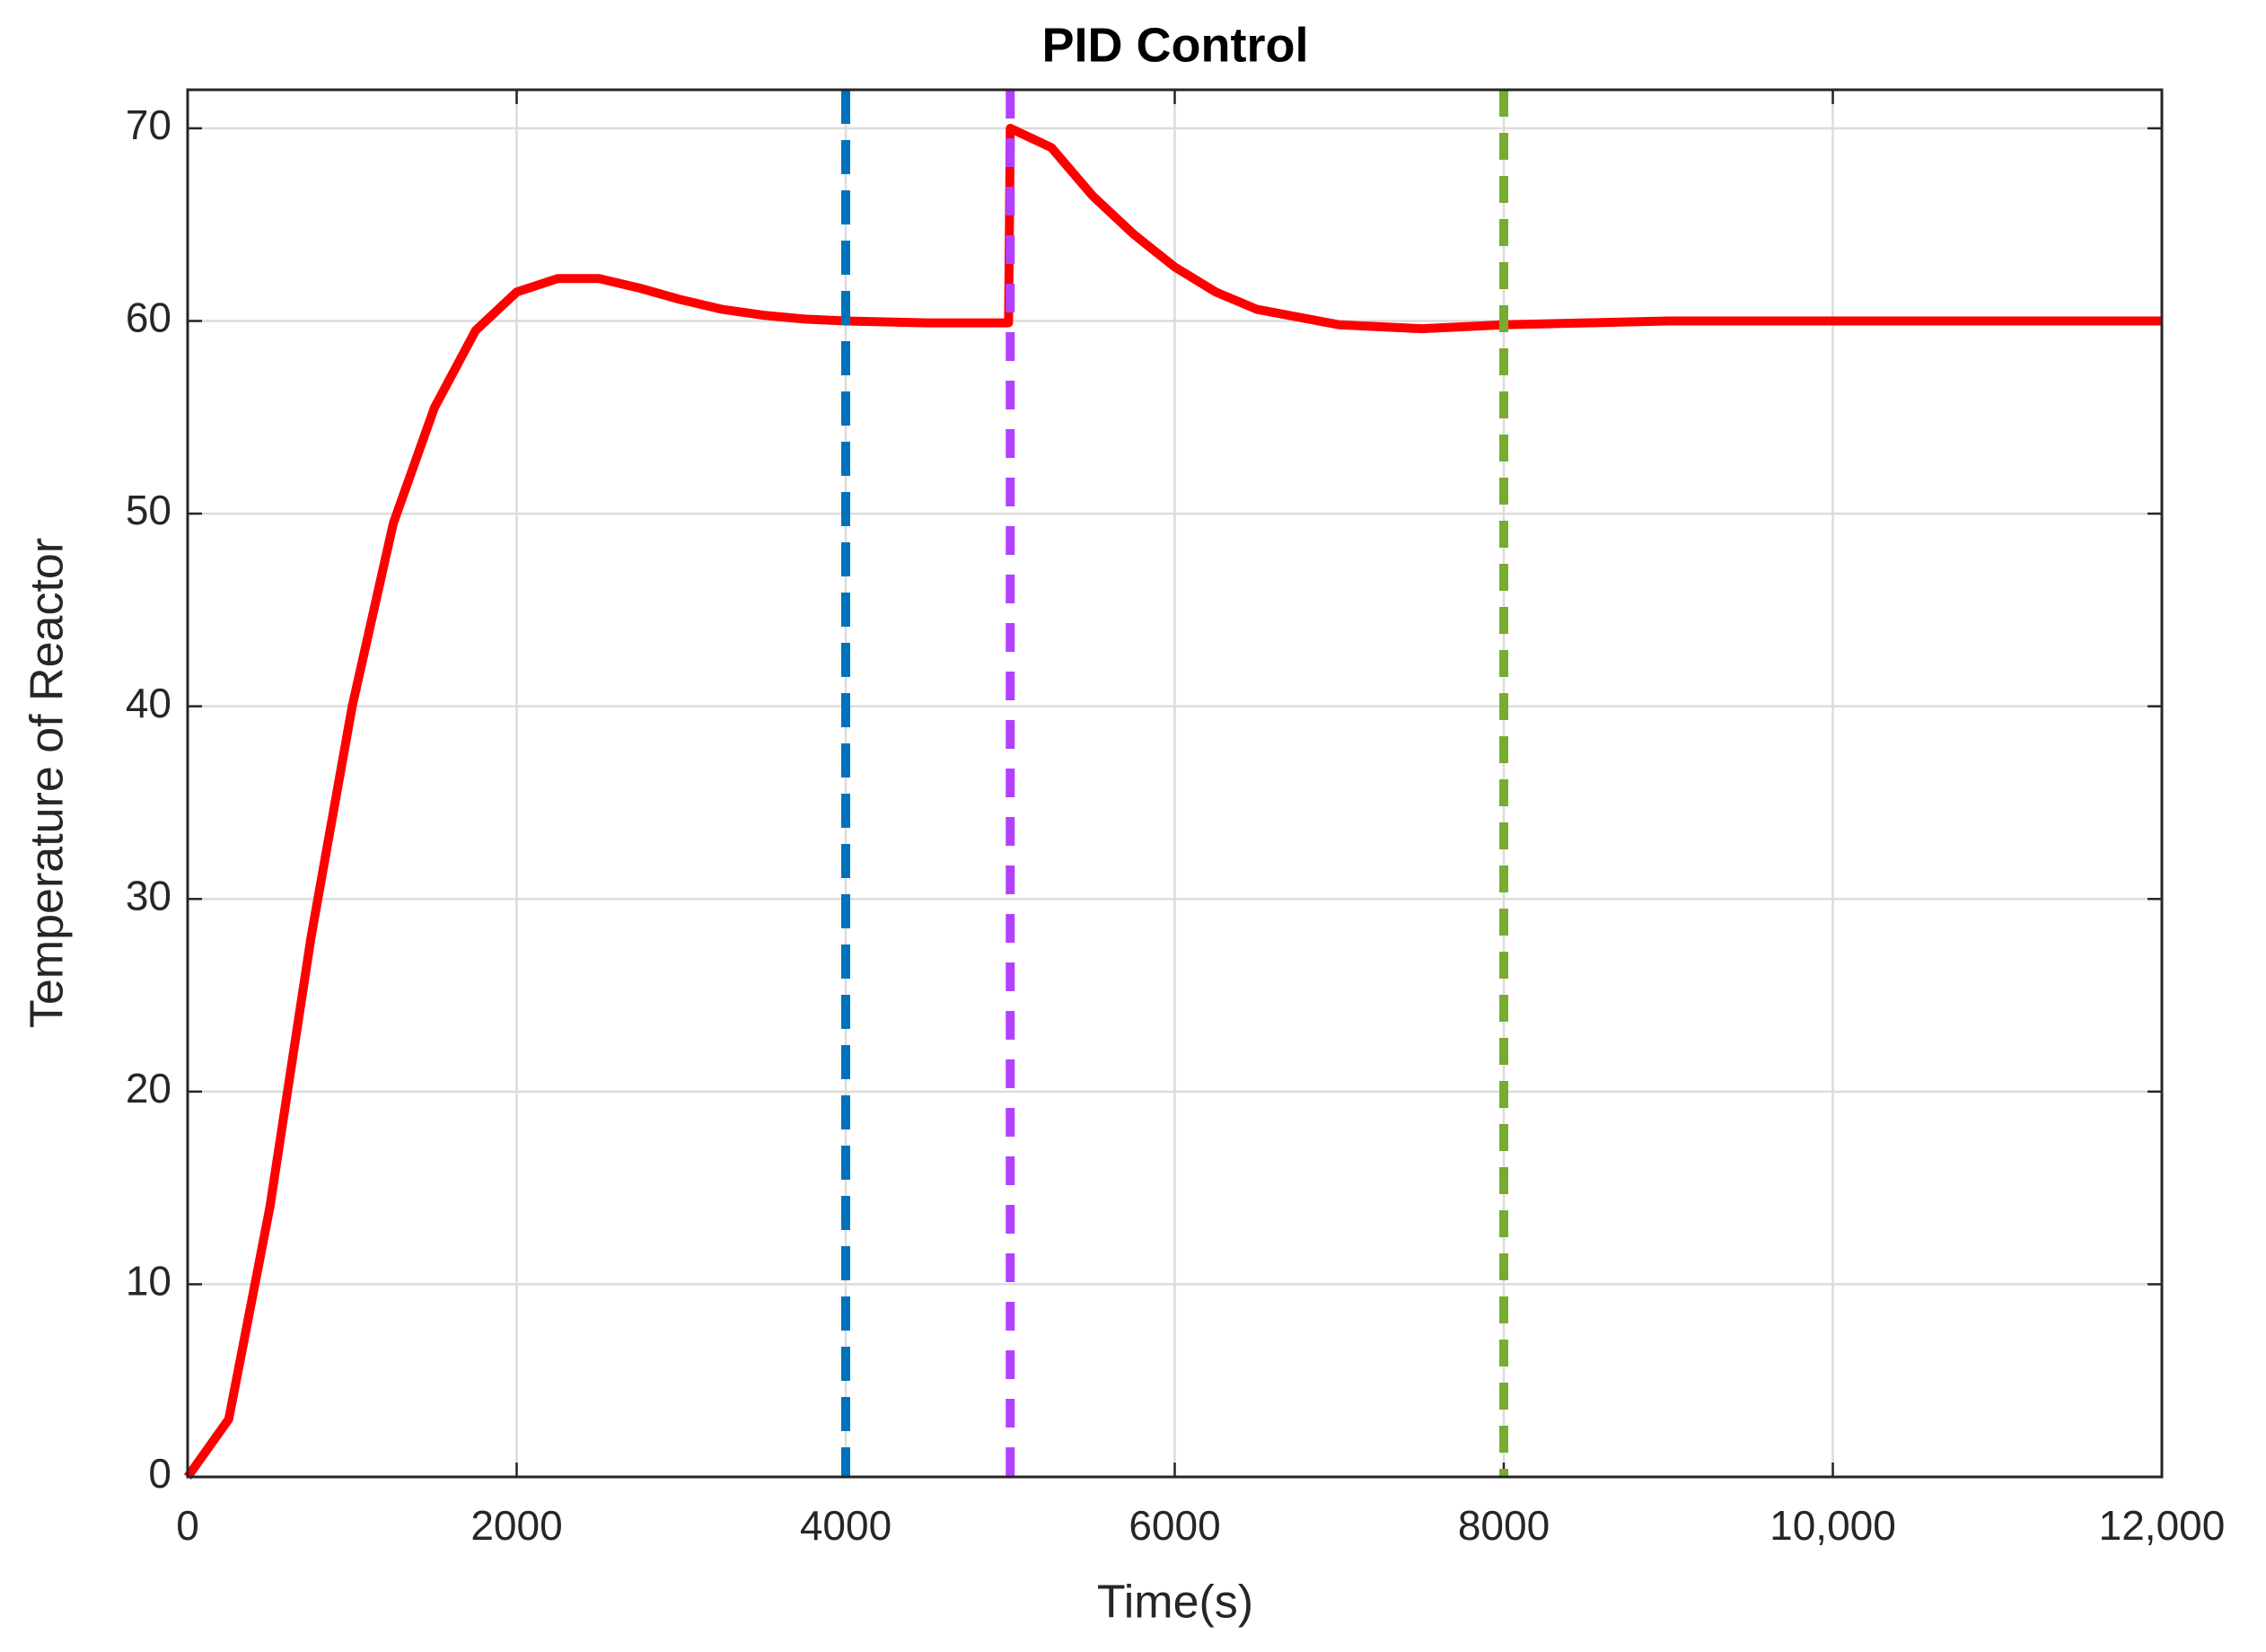 This screenshot has width=2266, height=1652. I want to click on y-tick-label: 70, so click(148, 124).